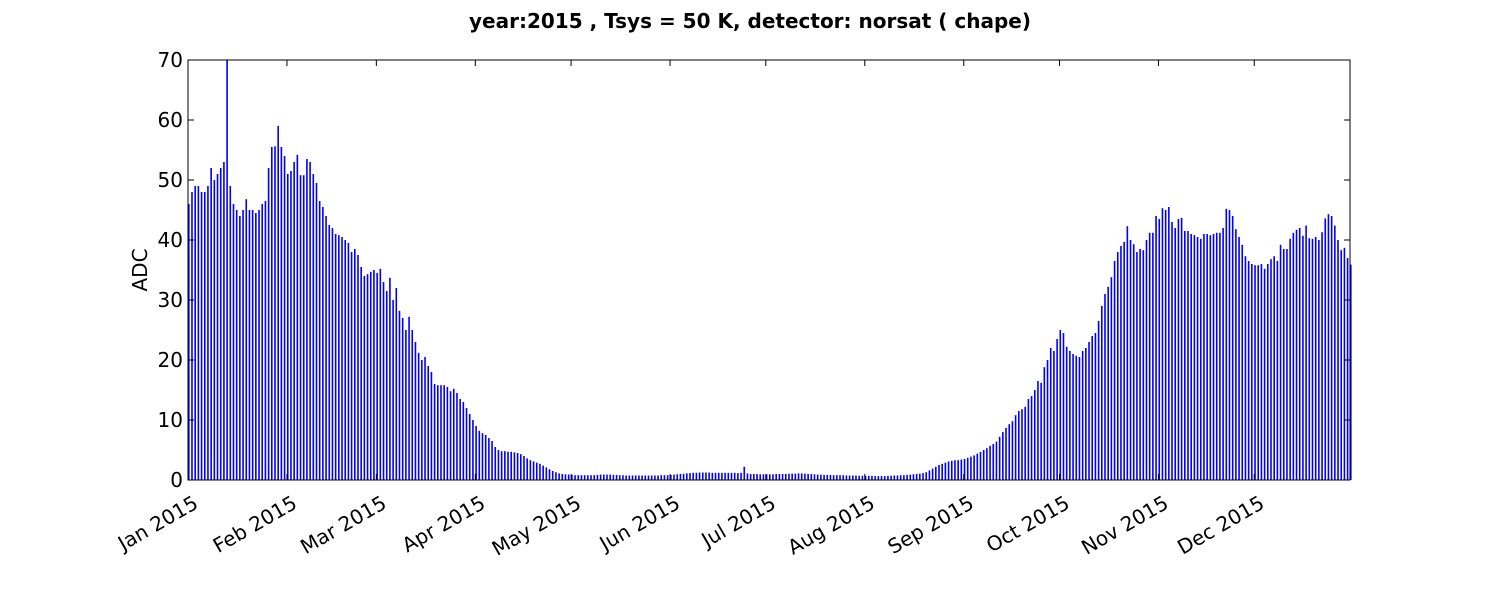  I want to click on x-tick-label: Jan 2015, so click(157, 524).